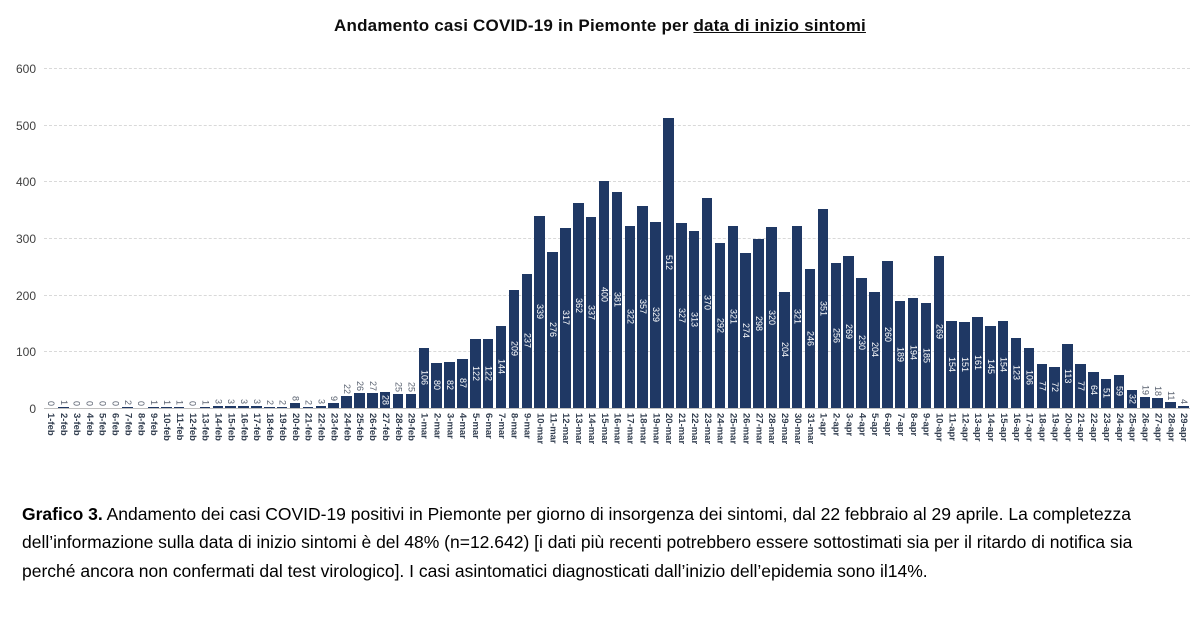 The width and height of the screenshot is (1200, 630). What do you see at coordinates (849, 425) in the screenshot?
I see `x-axis-label: 3-apr` at bounding box center [849, 425].